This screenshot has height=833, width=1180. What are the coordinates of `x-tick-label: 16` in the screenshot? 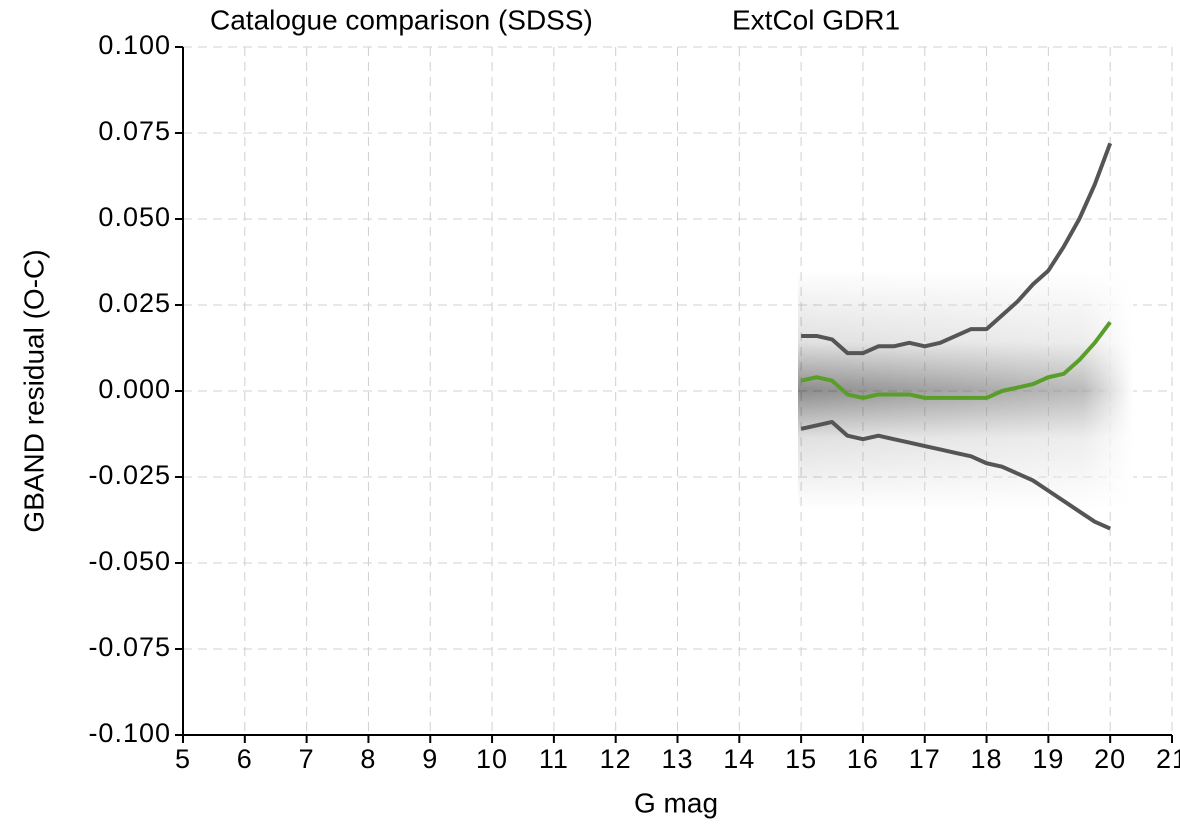 It's located at (863, 759).